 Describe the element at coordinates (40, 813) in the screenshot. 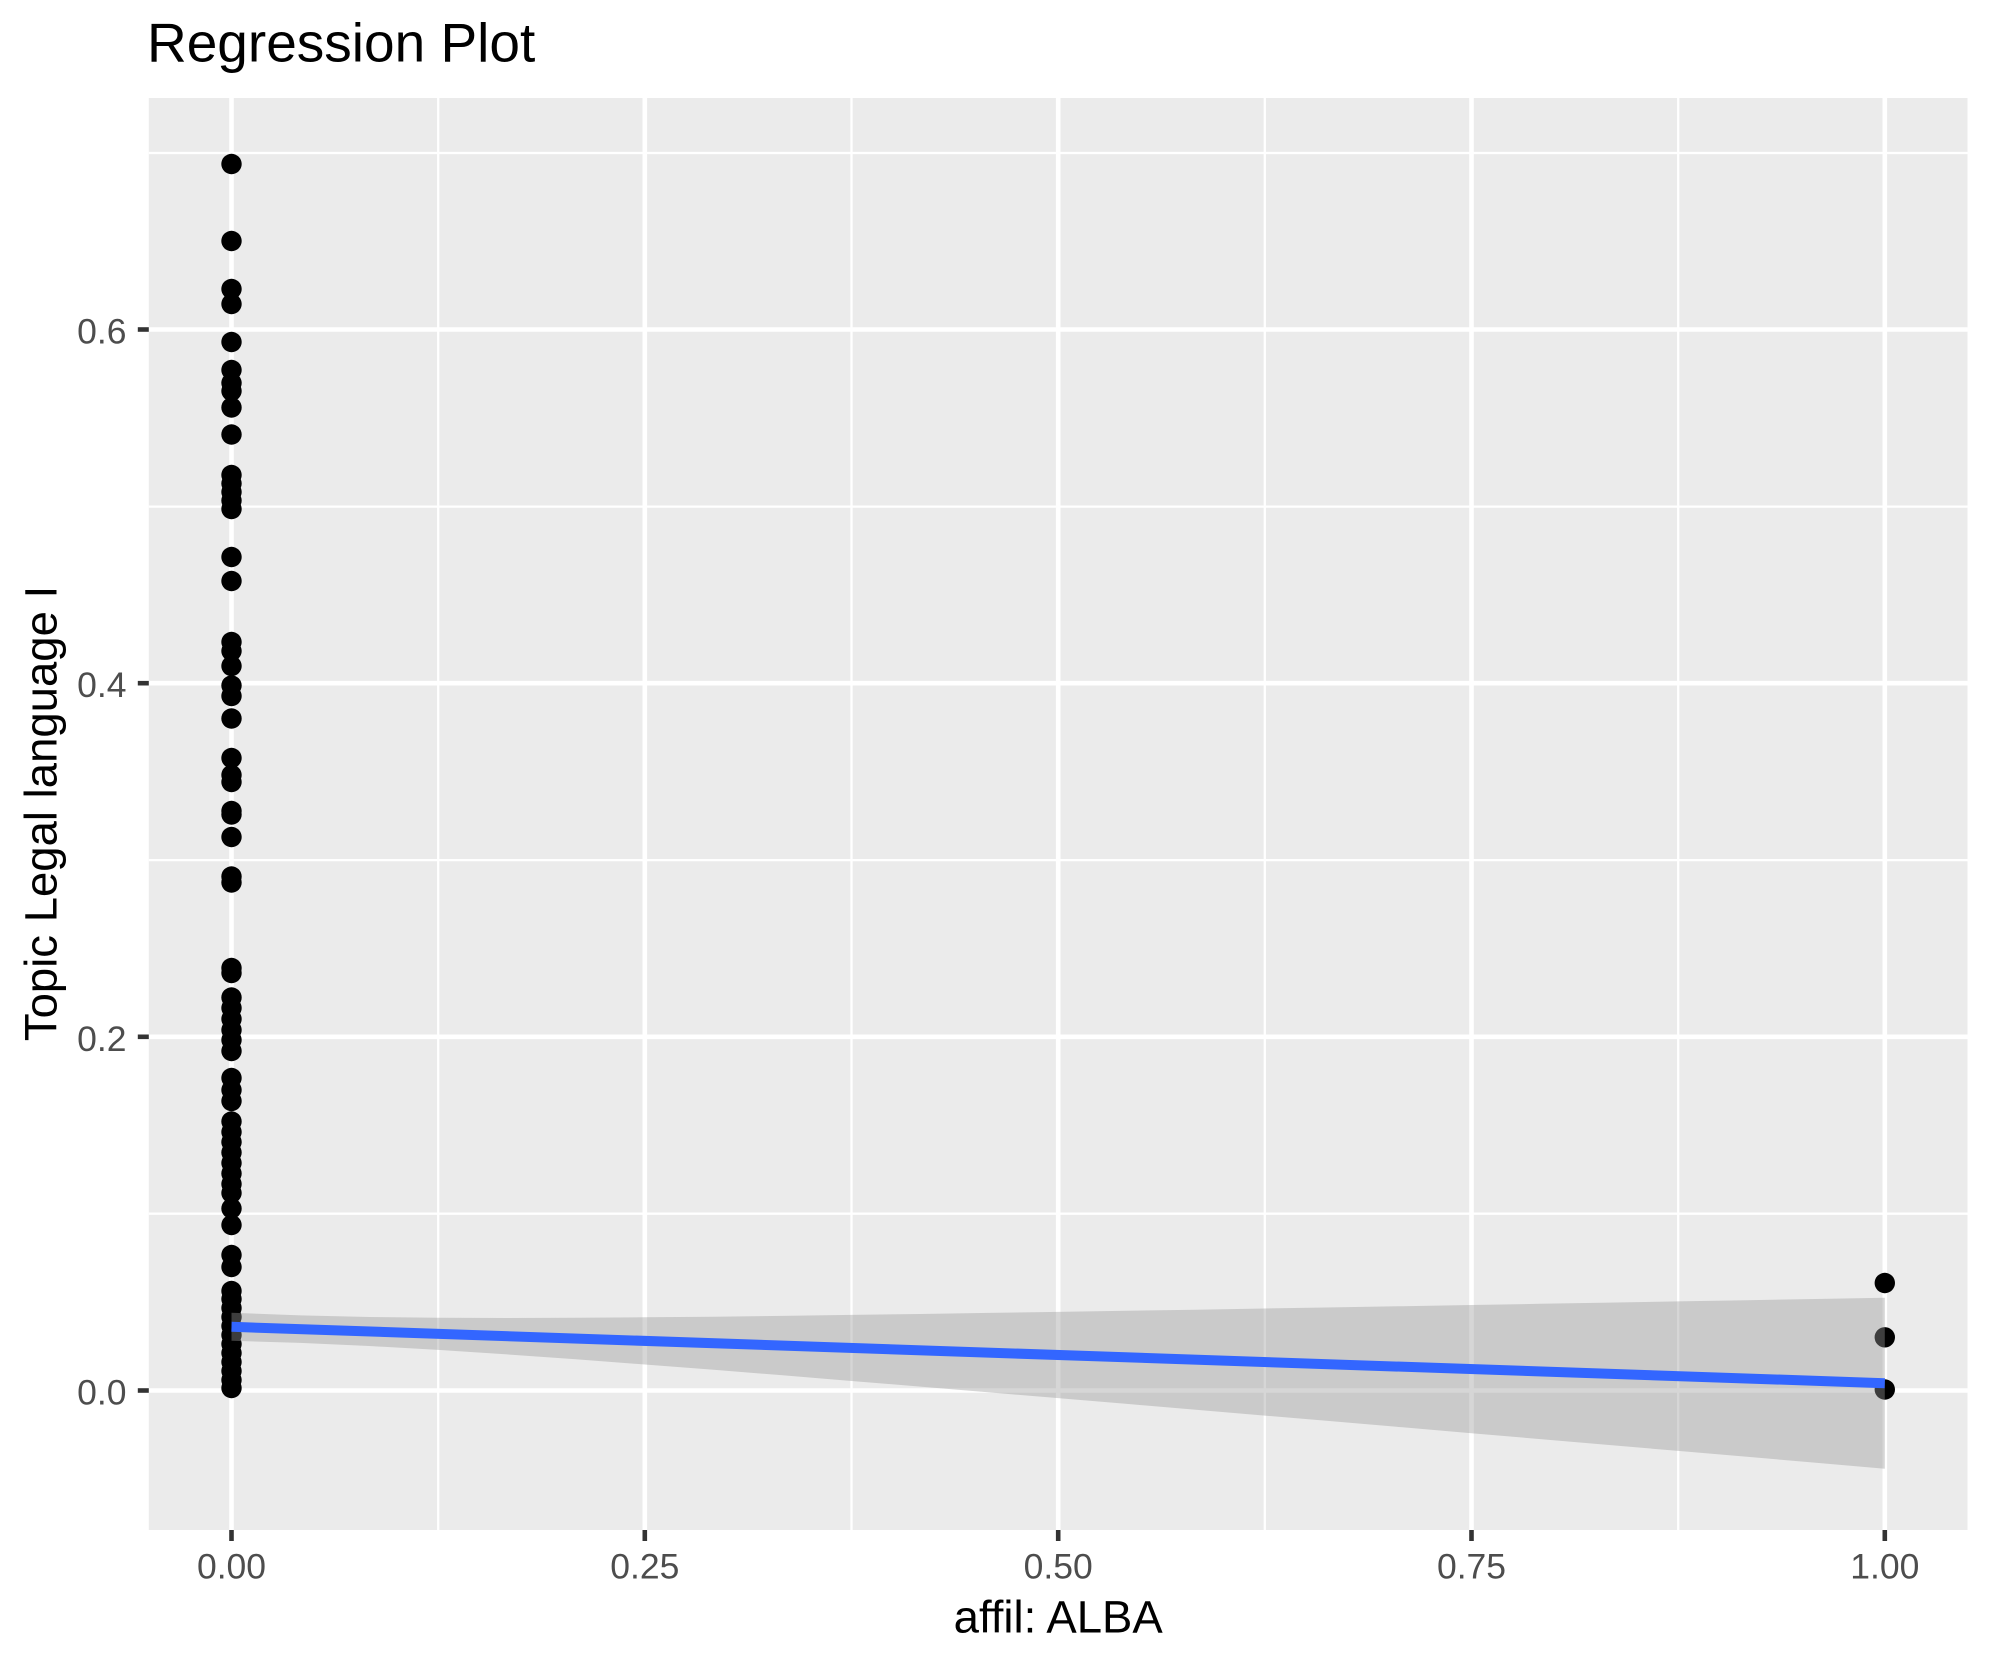

I see `svg-text: Topic Legal language I` at that location.